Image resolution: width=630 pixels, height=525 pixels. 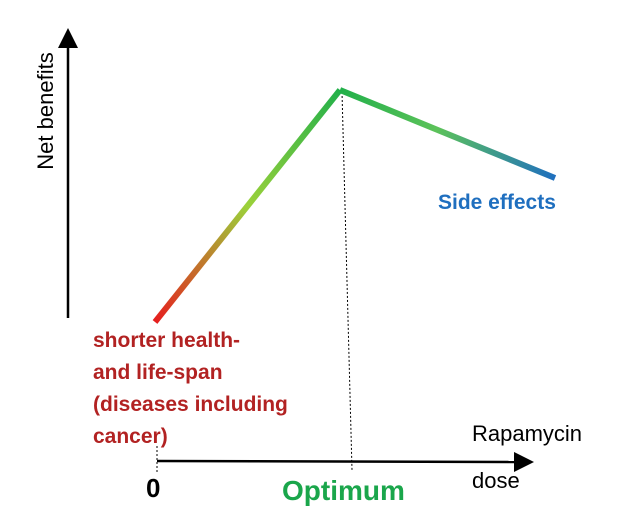 What do you see at coordinates (347, 281) in the screenshot?
I see `optimum-drop-line` at bounding box center [347, 281].